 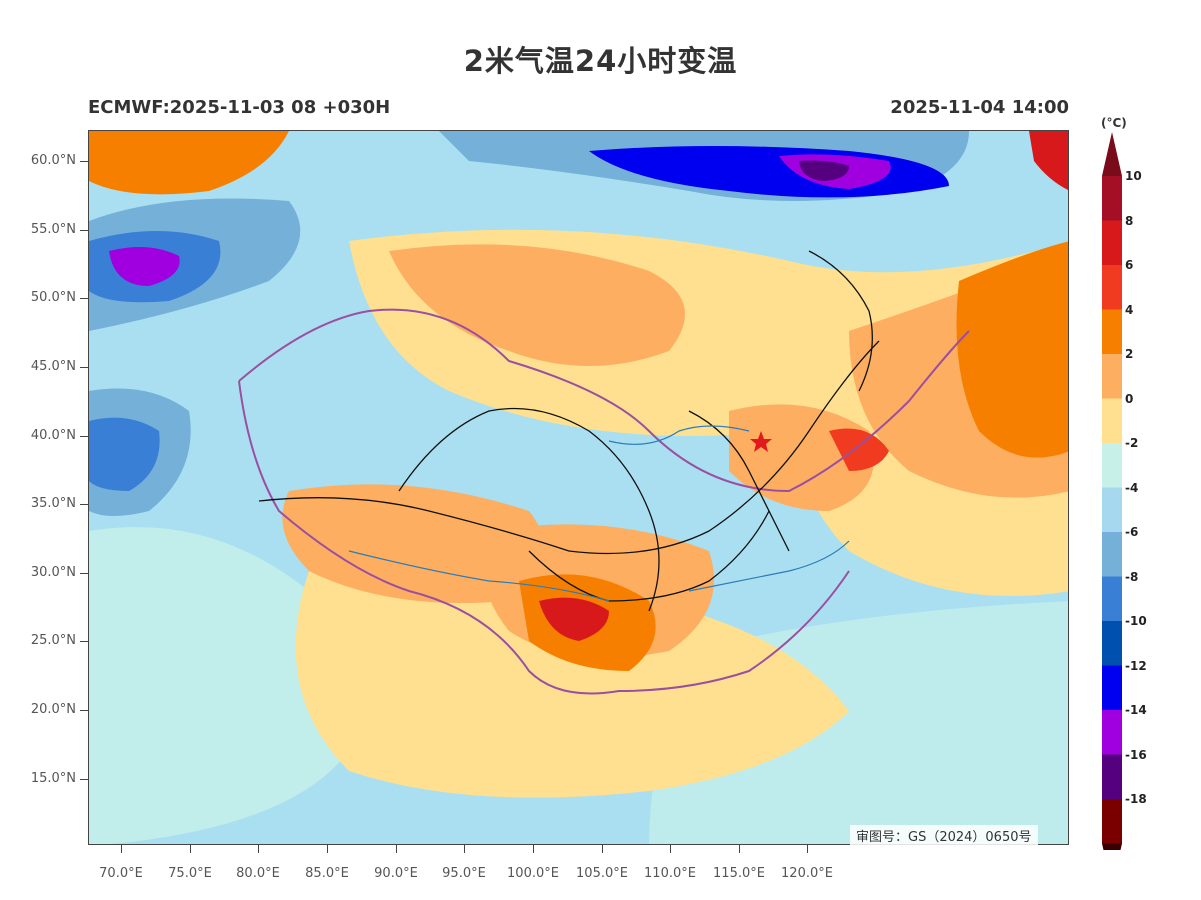 I want to click on colorbar-tick-label: 6, so click(x=1129, y=265).